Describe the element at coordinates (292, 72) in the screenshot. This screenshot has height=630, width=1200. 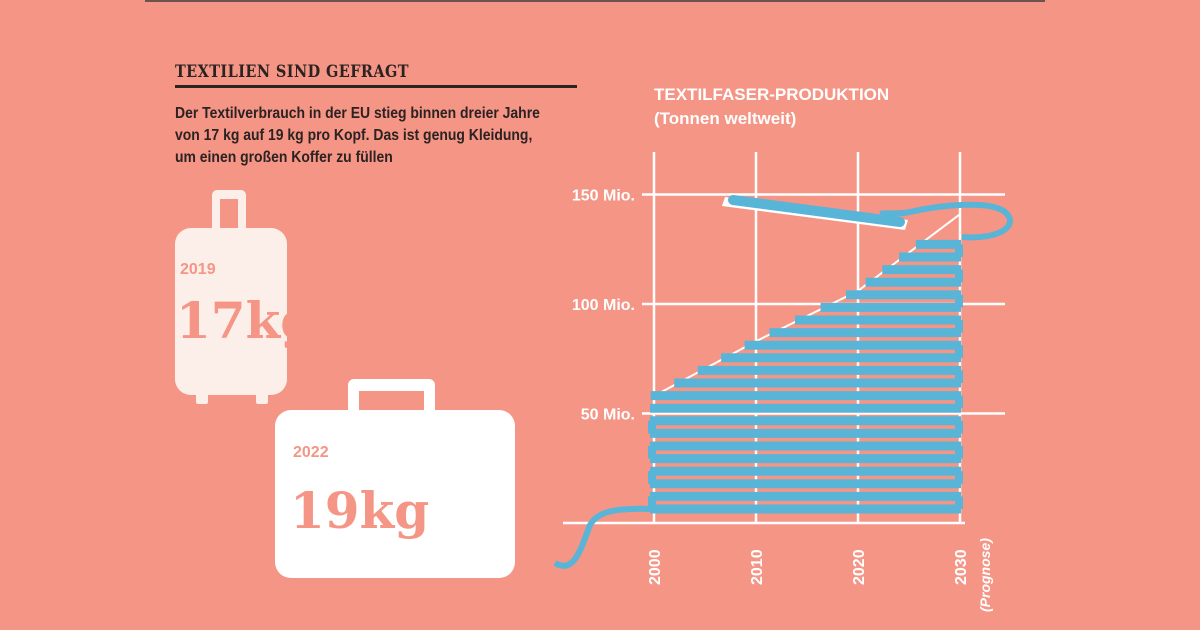
I see `article-title: TEXTILIEN SIND GEFRAGT` at that location.